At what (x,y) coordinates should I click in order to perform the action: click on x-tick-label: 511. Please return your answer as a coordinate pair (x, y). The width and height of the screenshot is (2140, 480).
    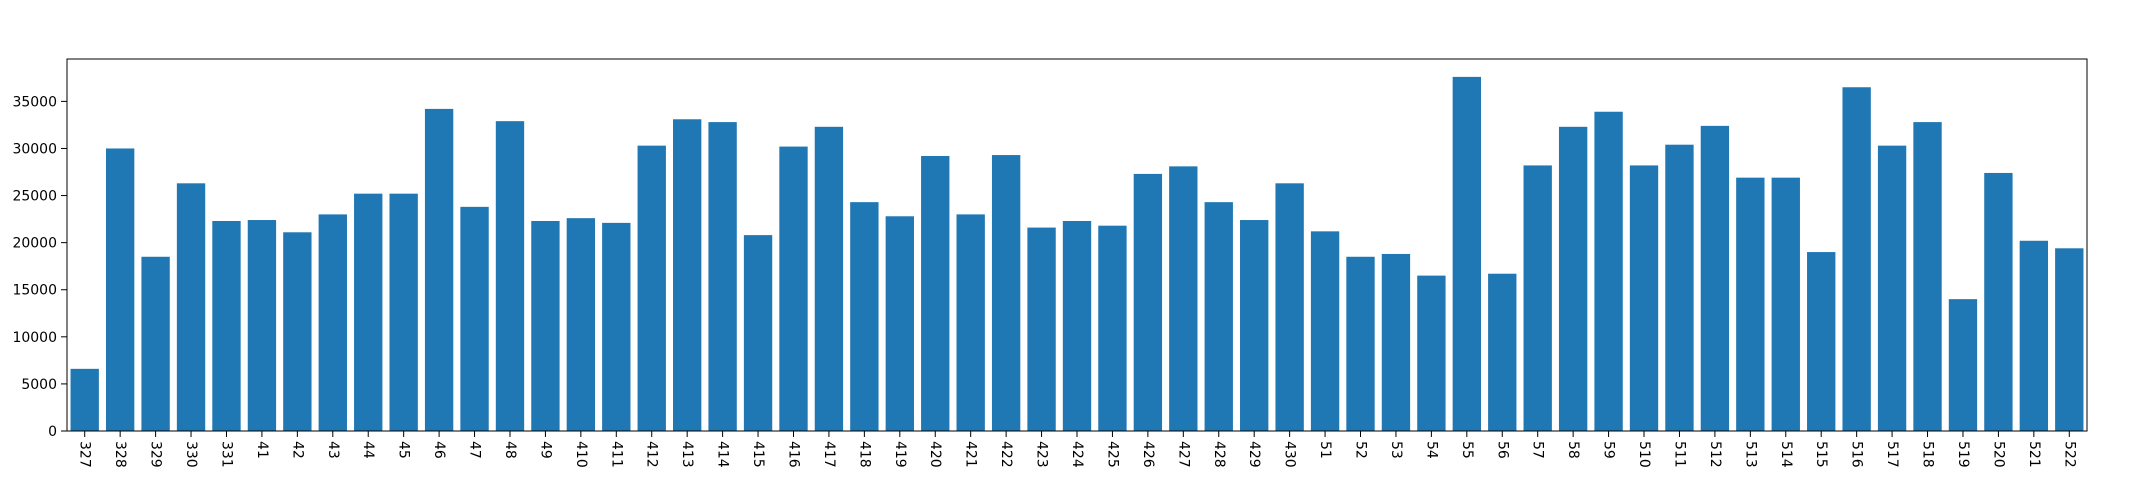
    Looking at the image, I should click on (1679, 454).